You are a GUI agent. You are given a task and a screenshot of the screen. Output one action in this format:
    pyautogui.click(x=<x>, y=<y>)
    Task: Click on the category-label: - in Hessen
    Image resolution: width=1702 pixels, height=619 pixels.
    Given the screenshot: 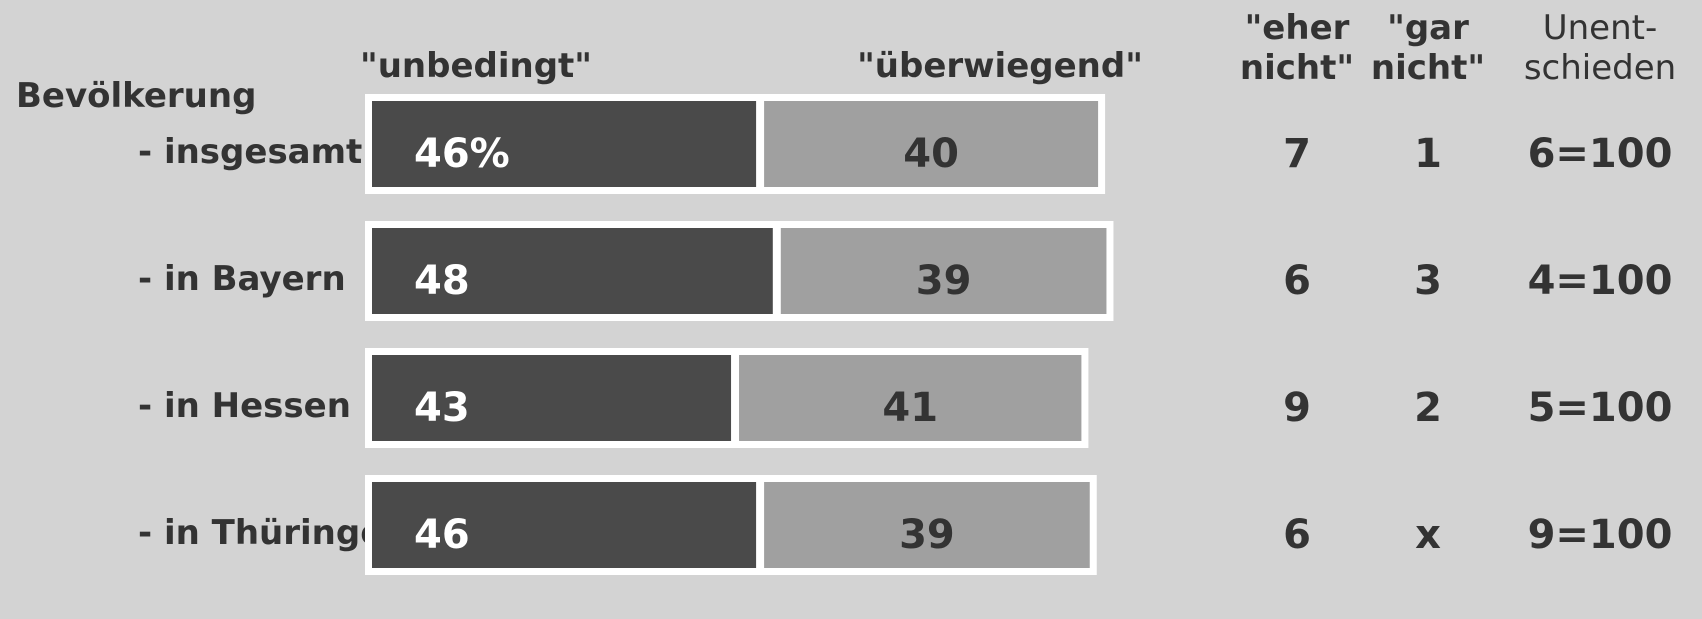 What is the action you would take?
    pyautogui.click(x=244, y=406)
    